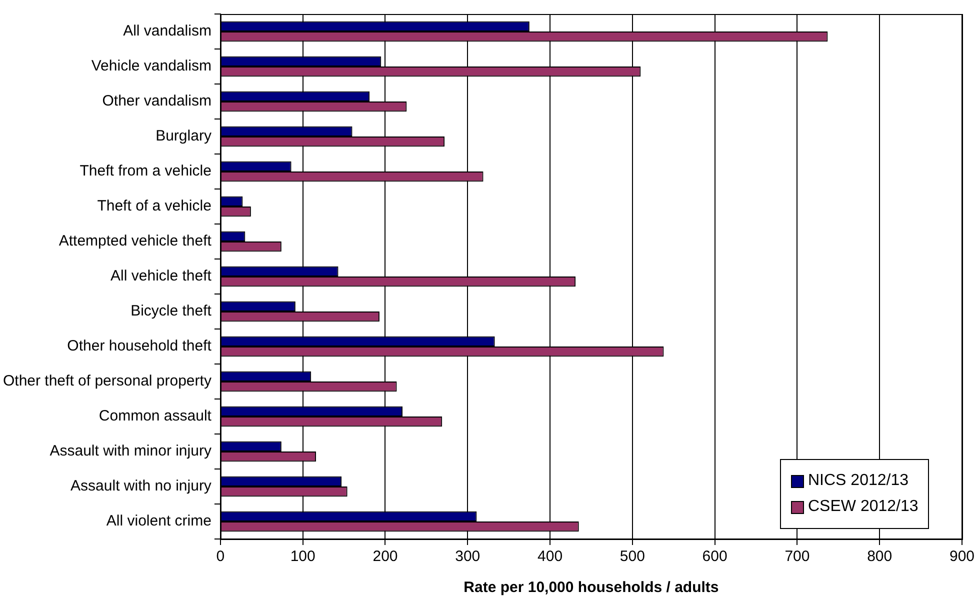 The width and height of the screenshot is (978, 601). Describe the element at coordinates (184, 136) in the screenshot. I see `y-tick-label: Burglary` at that location.